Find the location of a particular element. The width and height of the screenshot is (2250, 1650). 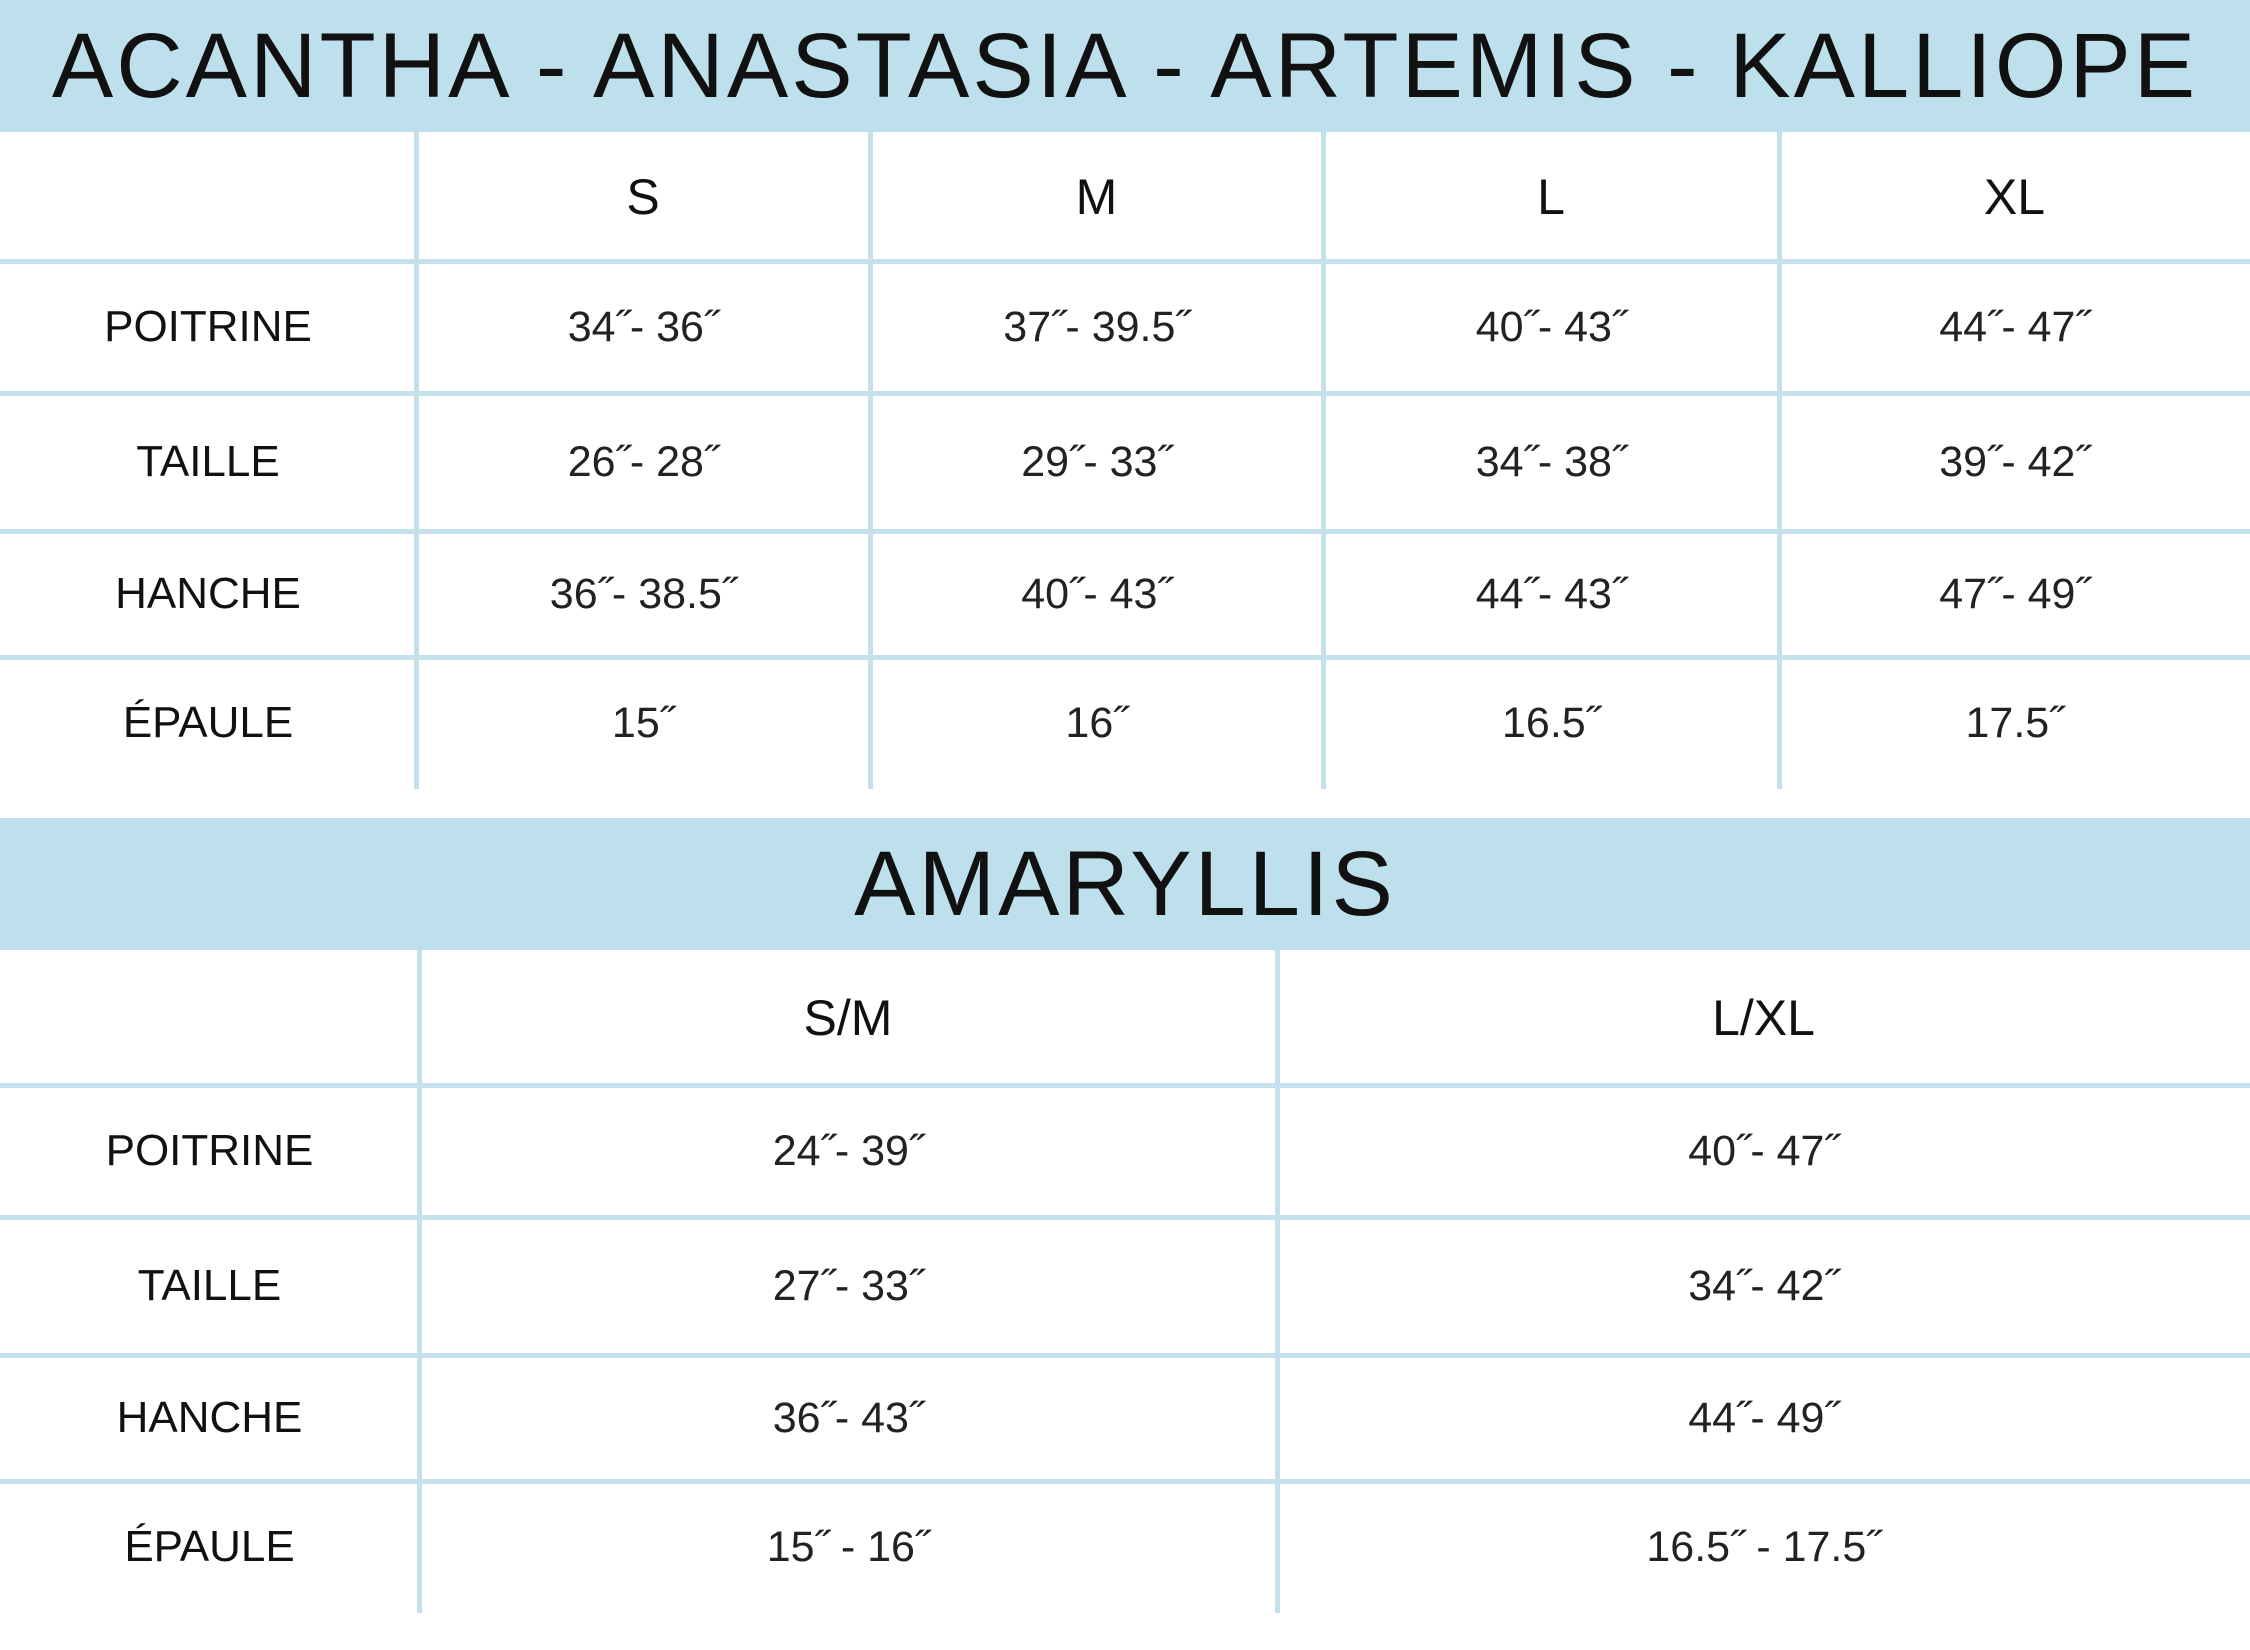

column-header: L is located at coordinates (1551, 196).